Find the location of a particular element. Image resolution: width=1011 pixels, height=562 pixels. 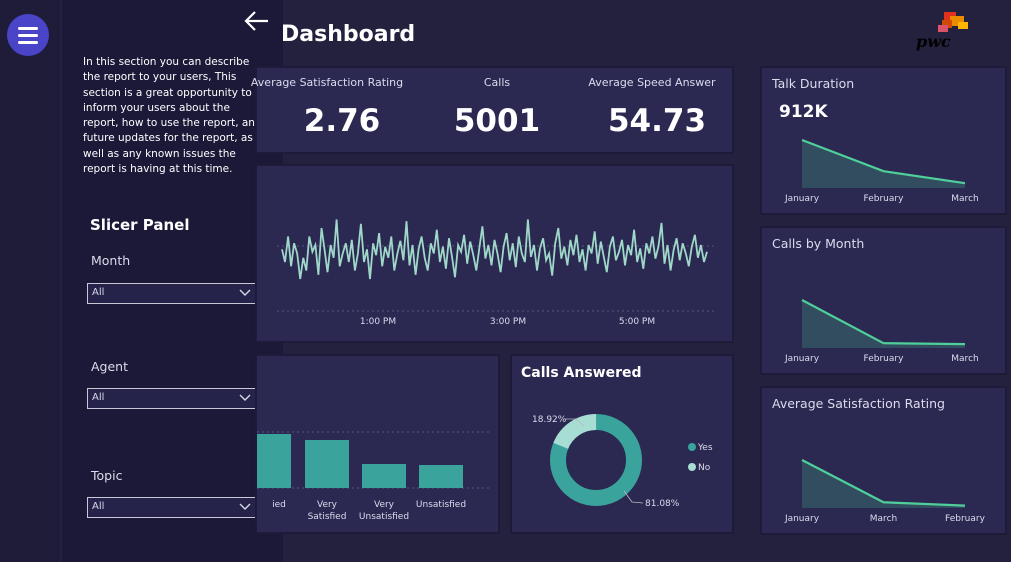

slicer-label-month: Month is located at coordinates (111, 260).